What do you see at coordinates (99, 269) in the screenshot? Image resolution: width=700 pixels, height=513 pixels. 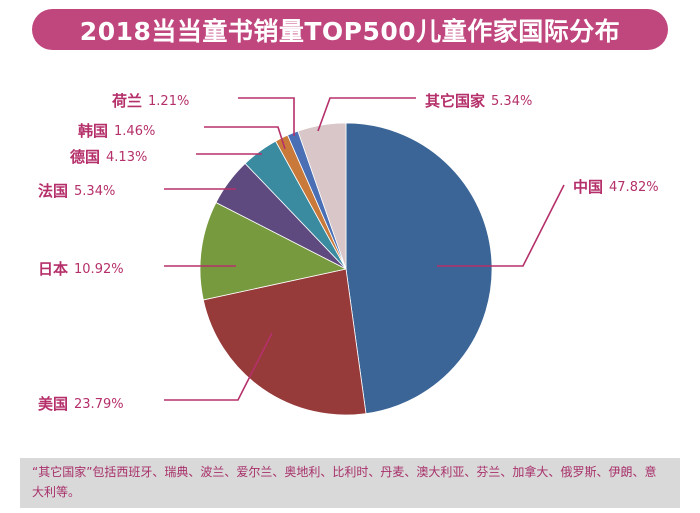 I see `slice-label-value: 10.92%` at bounding box center [99, 269].